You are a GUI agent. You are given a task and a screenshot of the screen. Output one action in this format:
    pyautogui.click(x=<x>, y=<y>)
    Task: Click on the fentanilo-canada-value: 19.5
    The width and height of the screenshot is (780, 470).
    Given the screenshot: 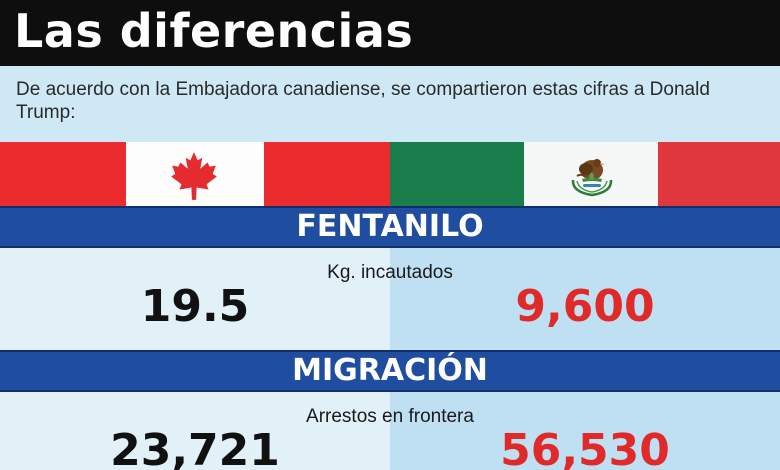 What is the action you would take?
    pyautogui.click(x=195, y=306)
    